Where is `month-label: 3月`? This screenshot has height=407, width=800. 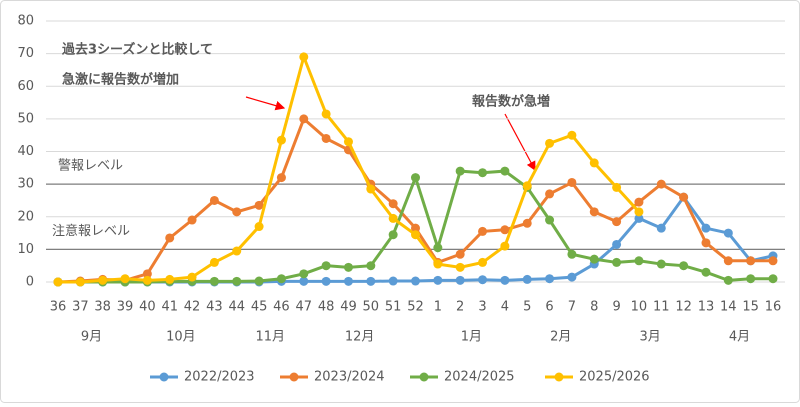
month-label: 3月 is located at coordinates (649, 337).